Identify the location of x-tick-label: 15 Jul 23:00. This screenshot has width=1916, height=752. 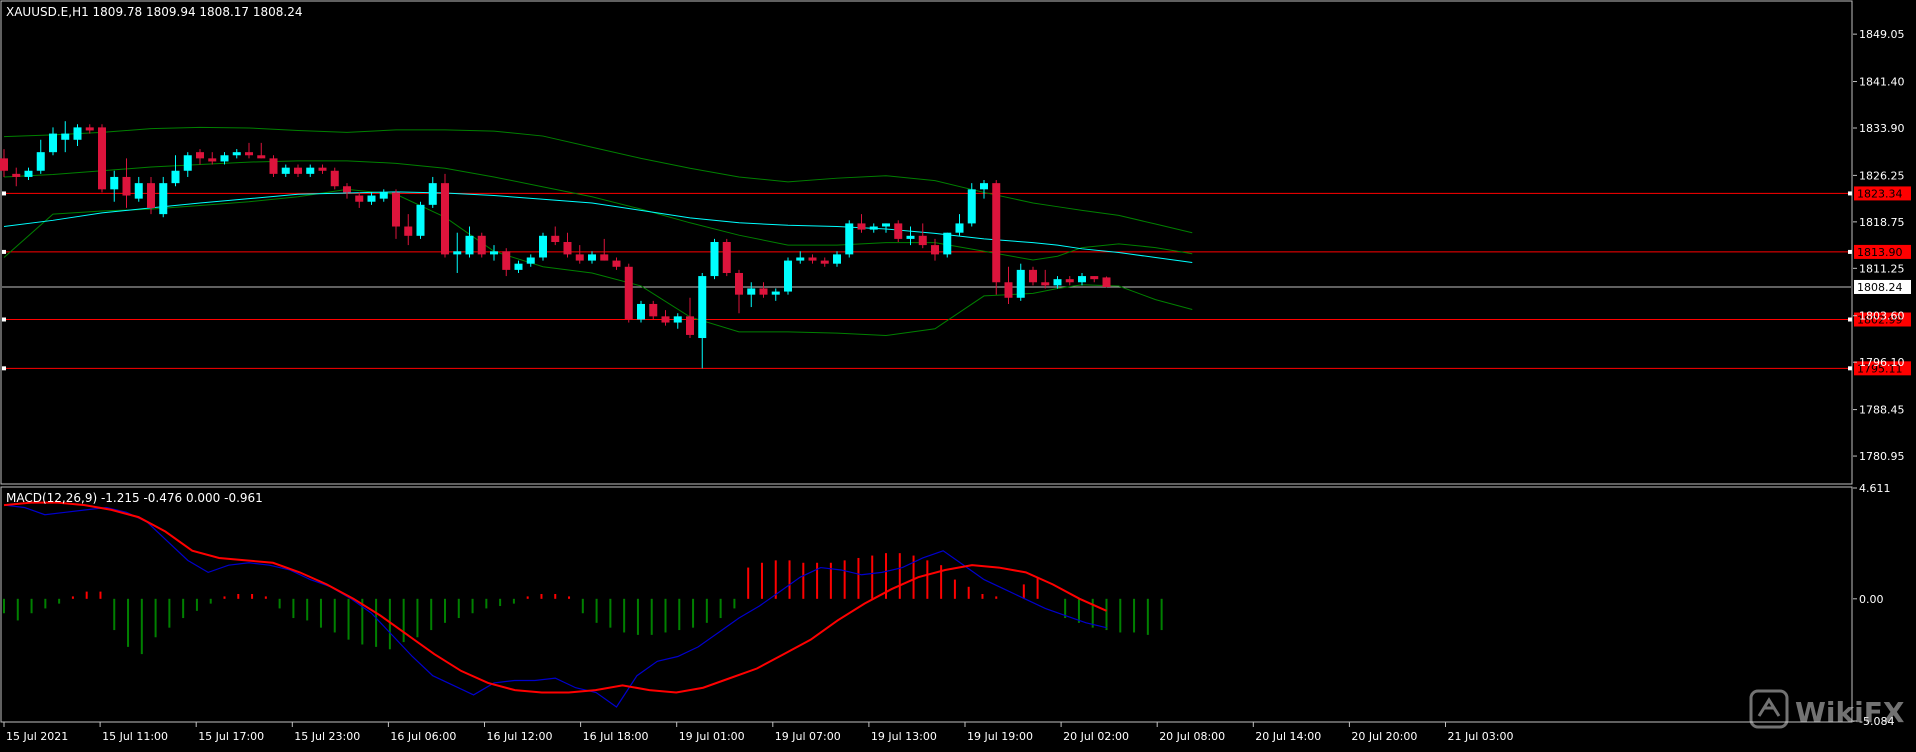
(327, 736).